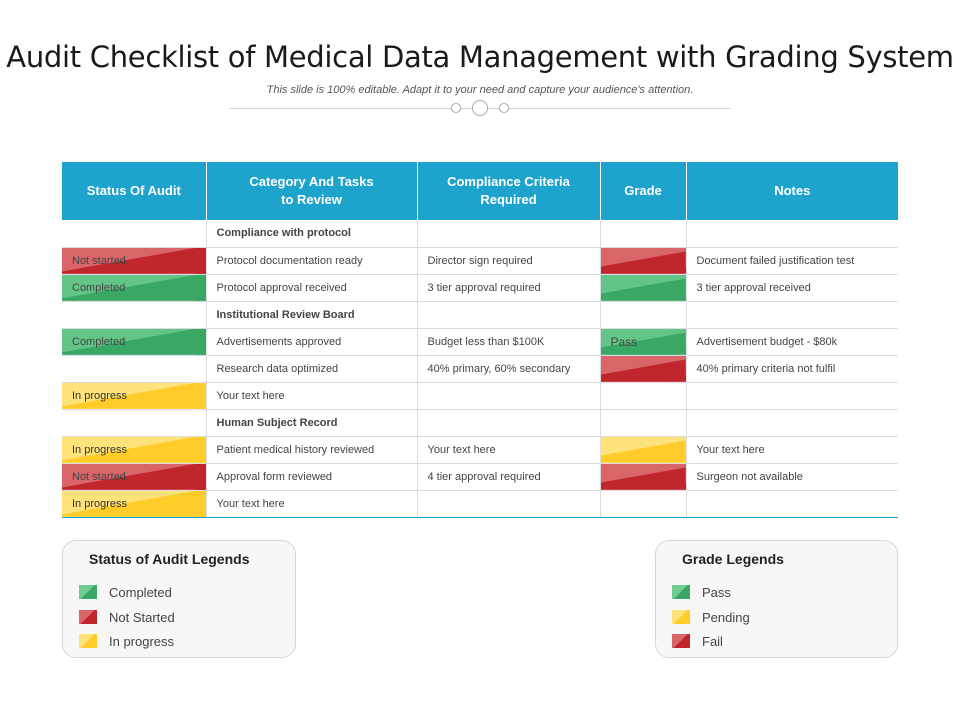 The image size is (960, 720). Describe the element at coordinates (792, 191) in the screenshot. I see `header-notes: Notes` at that location.